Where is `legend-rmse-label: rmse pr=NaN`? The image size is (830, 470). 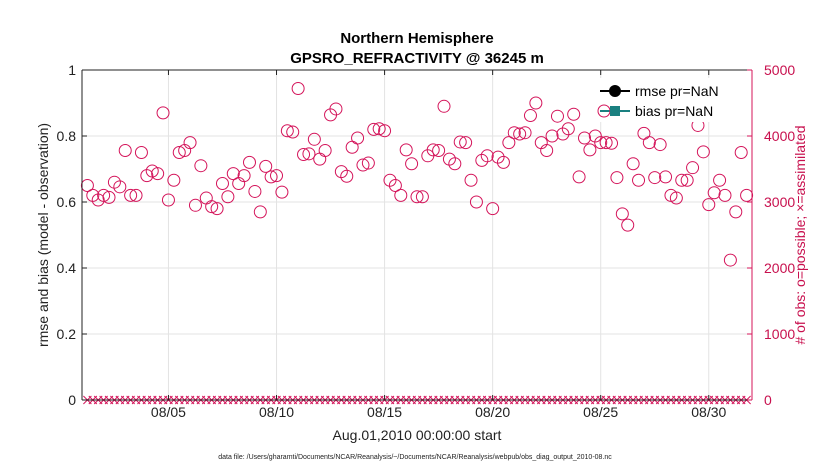 legend-rmse-label: rmse pr=NaN is located at coordinates (677, 91).